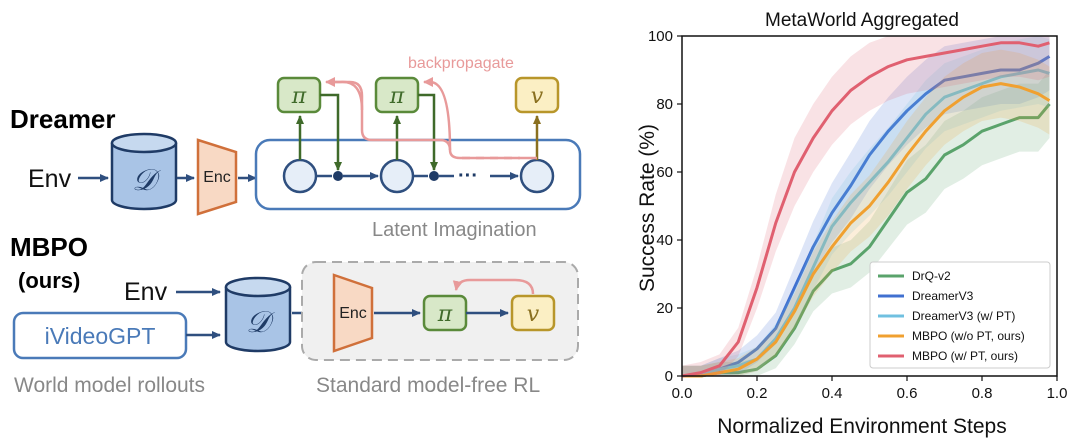 This screenshot has width=1080, height=443. What do you see at coordinates (664, 104) in the screenshot?
I see `y-tick-label: 80` at bounding box center [664, 104].